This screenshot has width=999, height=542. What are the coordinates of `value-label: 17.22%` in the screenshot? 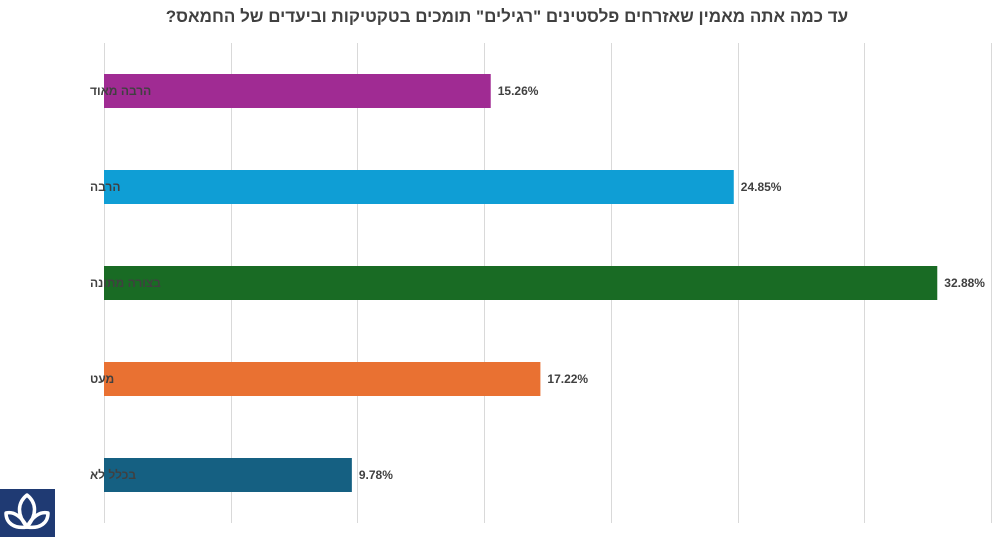 It's located at (567, 379).